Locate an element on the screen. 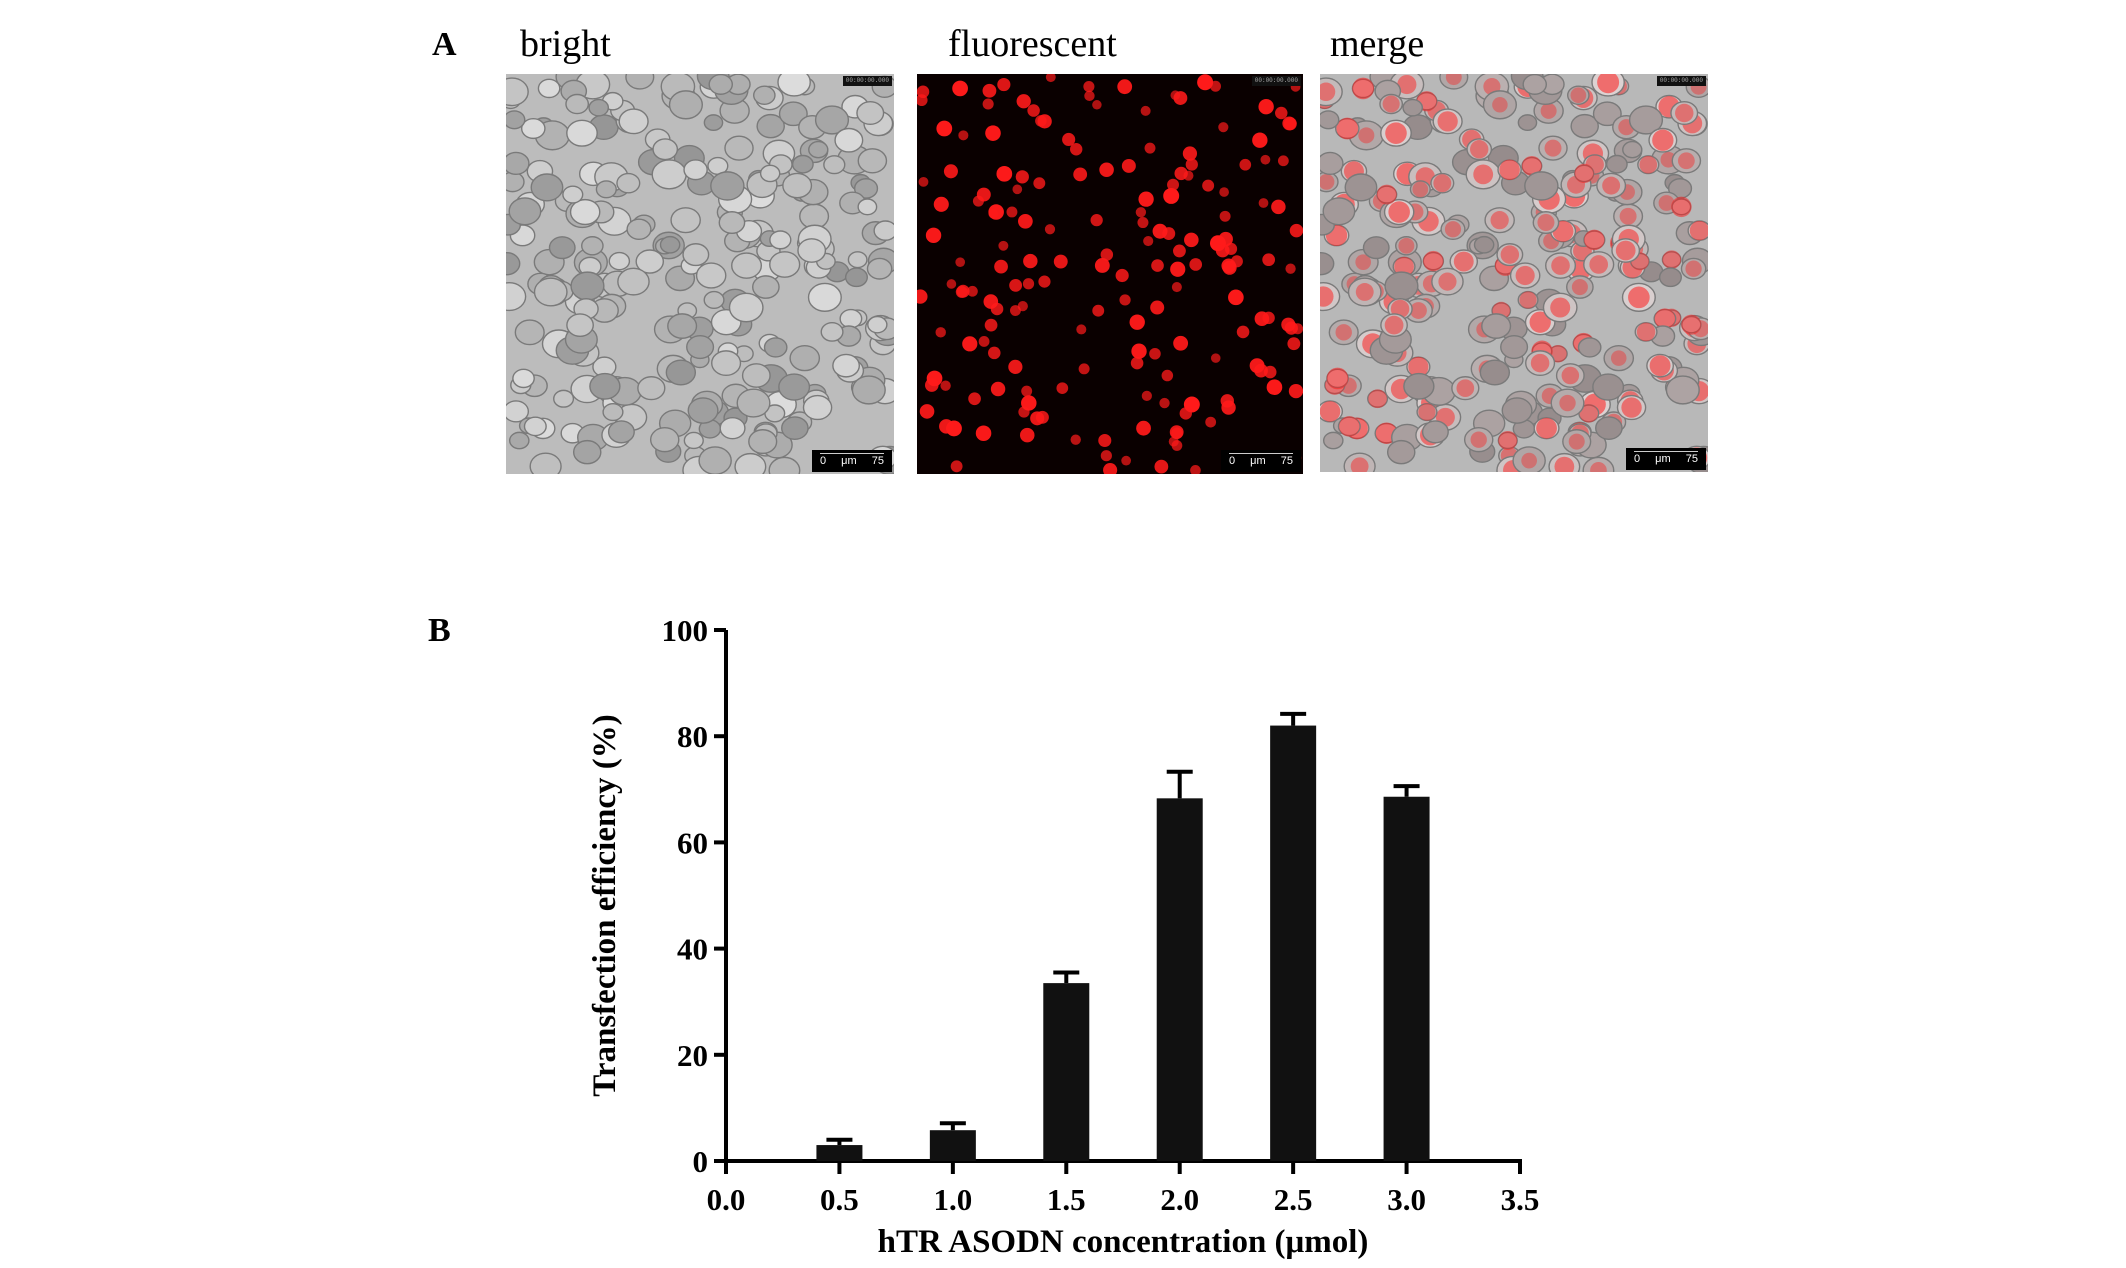 The width and height of the screenshot is (2126, 1268). merge-title: merge is located at coordinates (1377, 44).